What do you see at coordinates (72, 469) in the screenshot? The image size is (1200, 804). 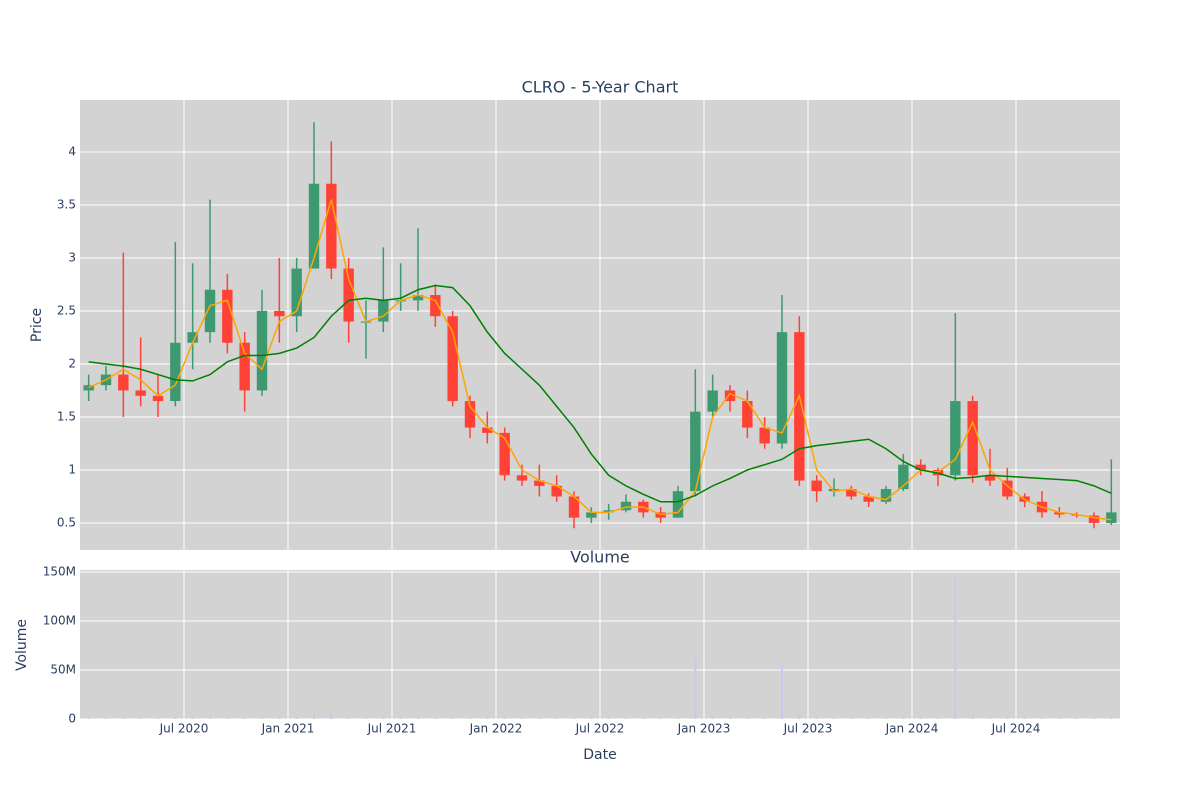 I see `y-tick-label: 1` at bounding box center [72, 469].